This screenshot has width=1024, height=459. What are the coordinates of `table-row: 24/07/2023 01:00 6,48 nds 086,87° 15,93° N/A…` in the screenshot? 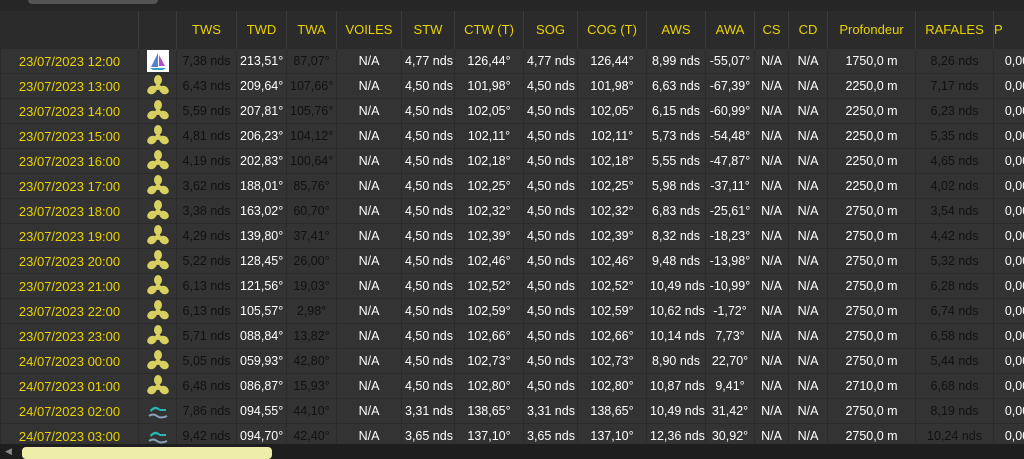 It's located at (512, 386).